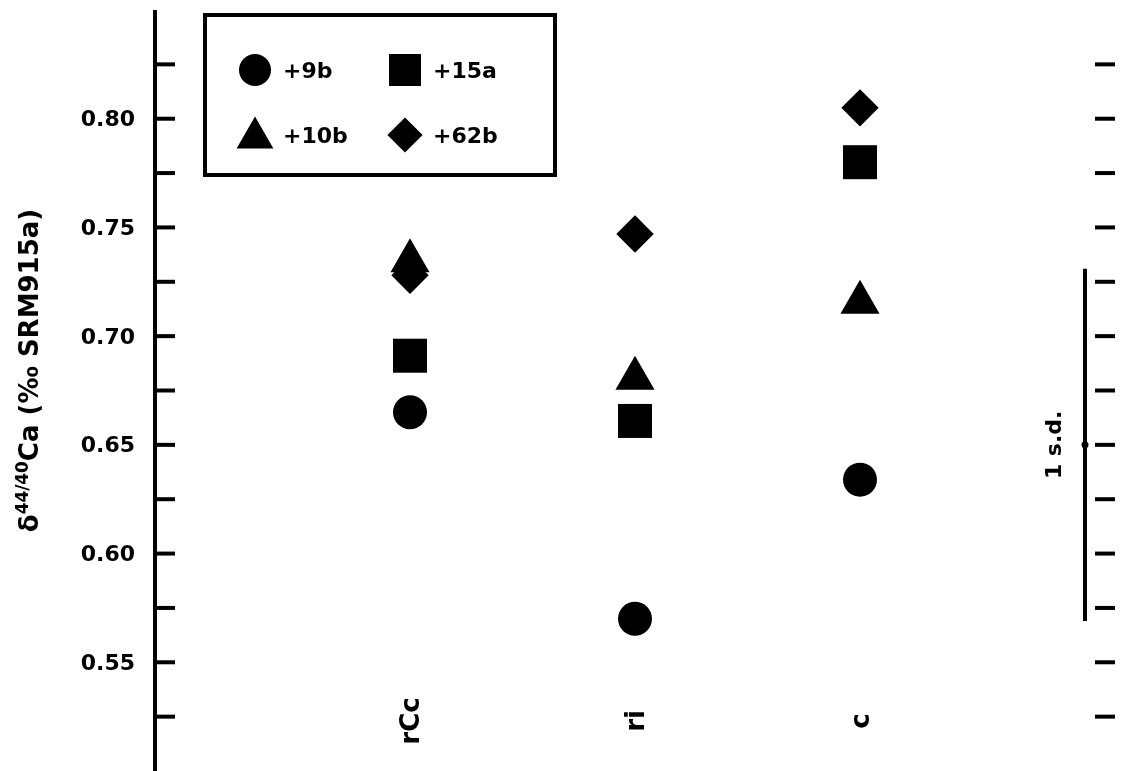 Image resolution: width=1130 pixels, height=771 pixels. What do you see at coordinates (107, 336) in the screenshot?
I see `y-tick-label: 0.70` at bounding box center [107, 336].